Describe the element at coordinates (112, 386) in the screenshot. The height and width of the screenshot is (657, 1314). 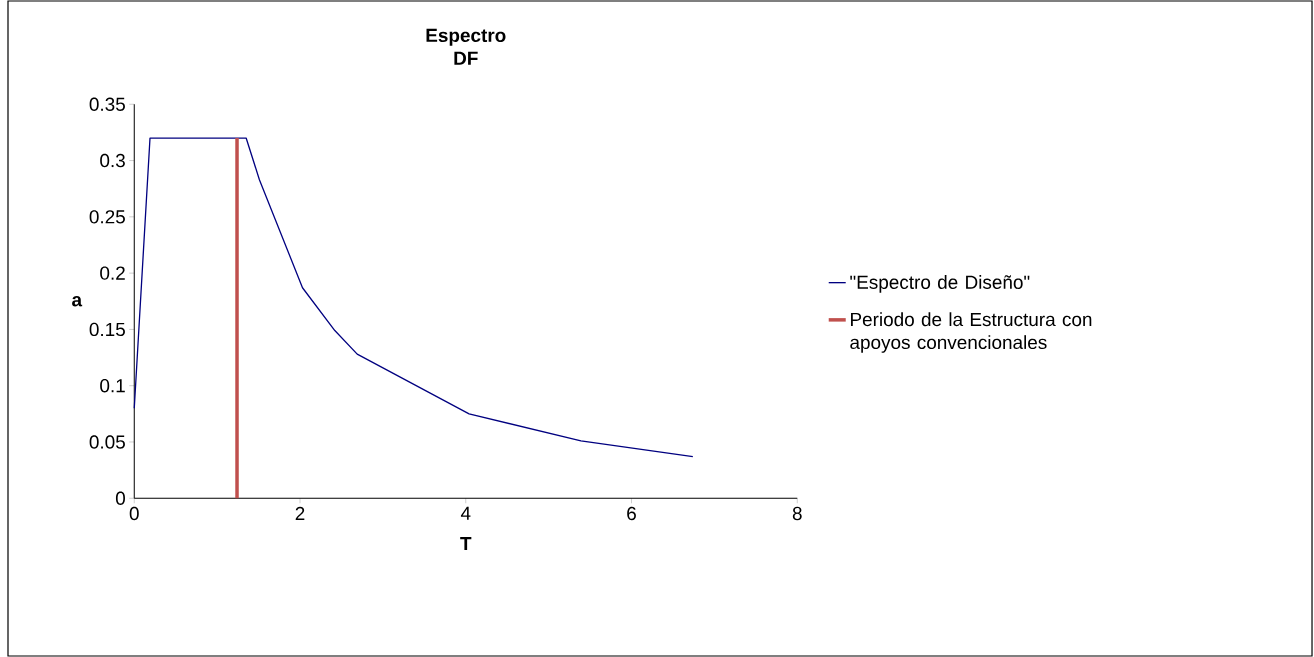
I see `y-tick-label: 0.1` at that location.